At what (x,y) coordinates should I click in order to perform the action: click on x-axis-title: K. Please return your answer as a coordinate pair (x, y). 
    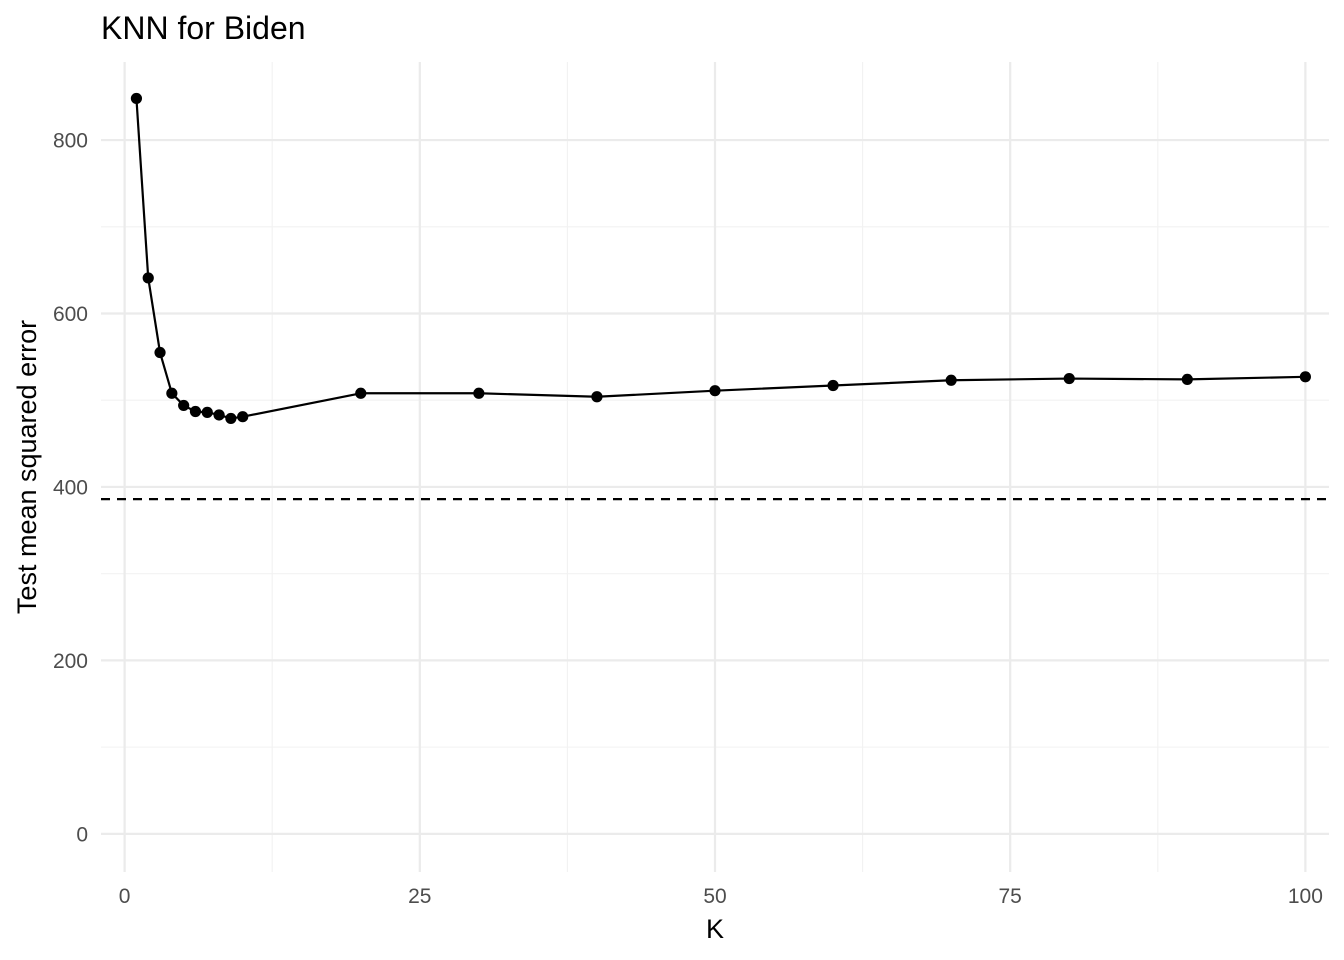
    Looking at the image, I should click on (715, 929).